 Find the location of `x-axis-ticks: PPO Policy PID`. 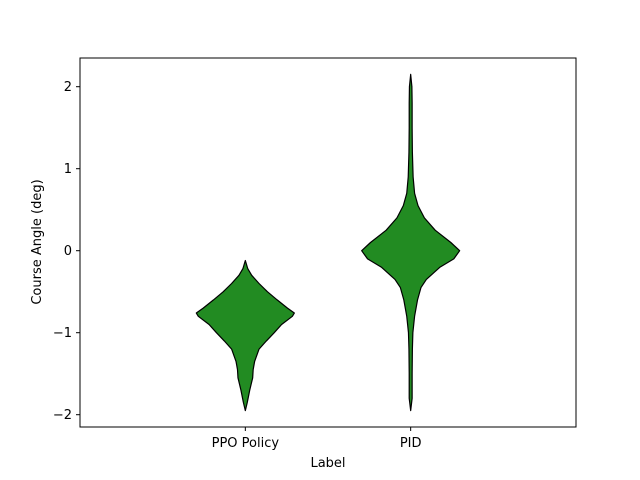

x-axis-ticks: PPO Policy PID is located at coordinates (317, 439).